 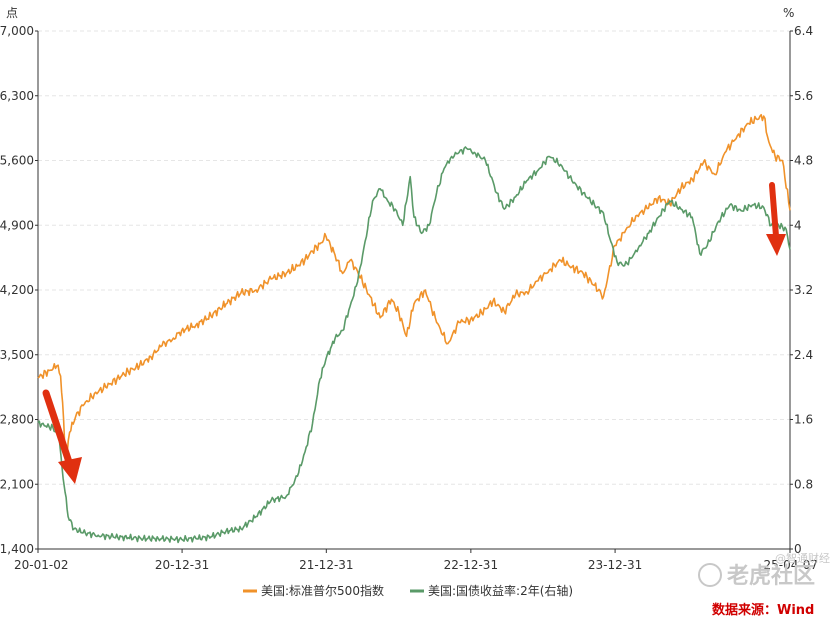 I want to click on watermark-main: 老虎社区, so click(x=770, y=576).